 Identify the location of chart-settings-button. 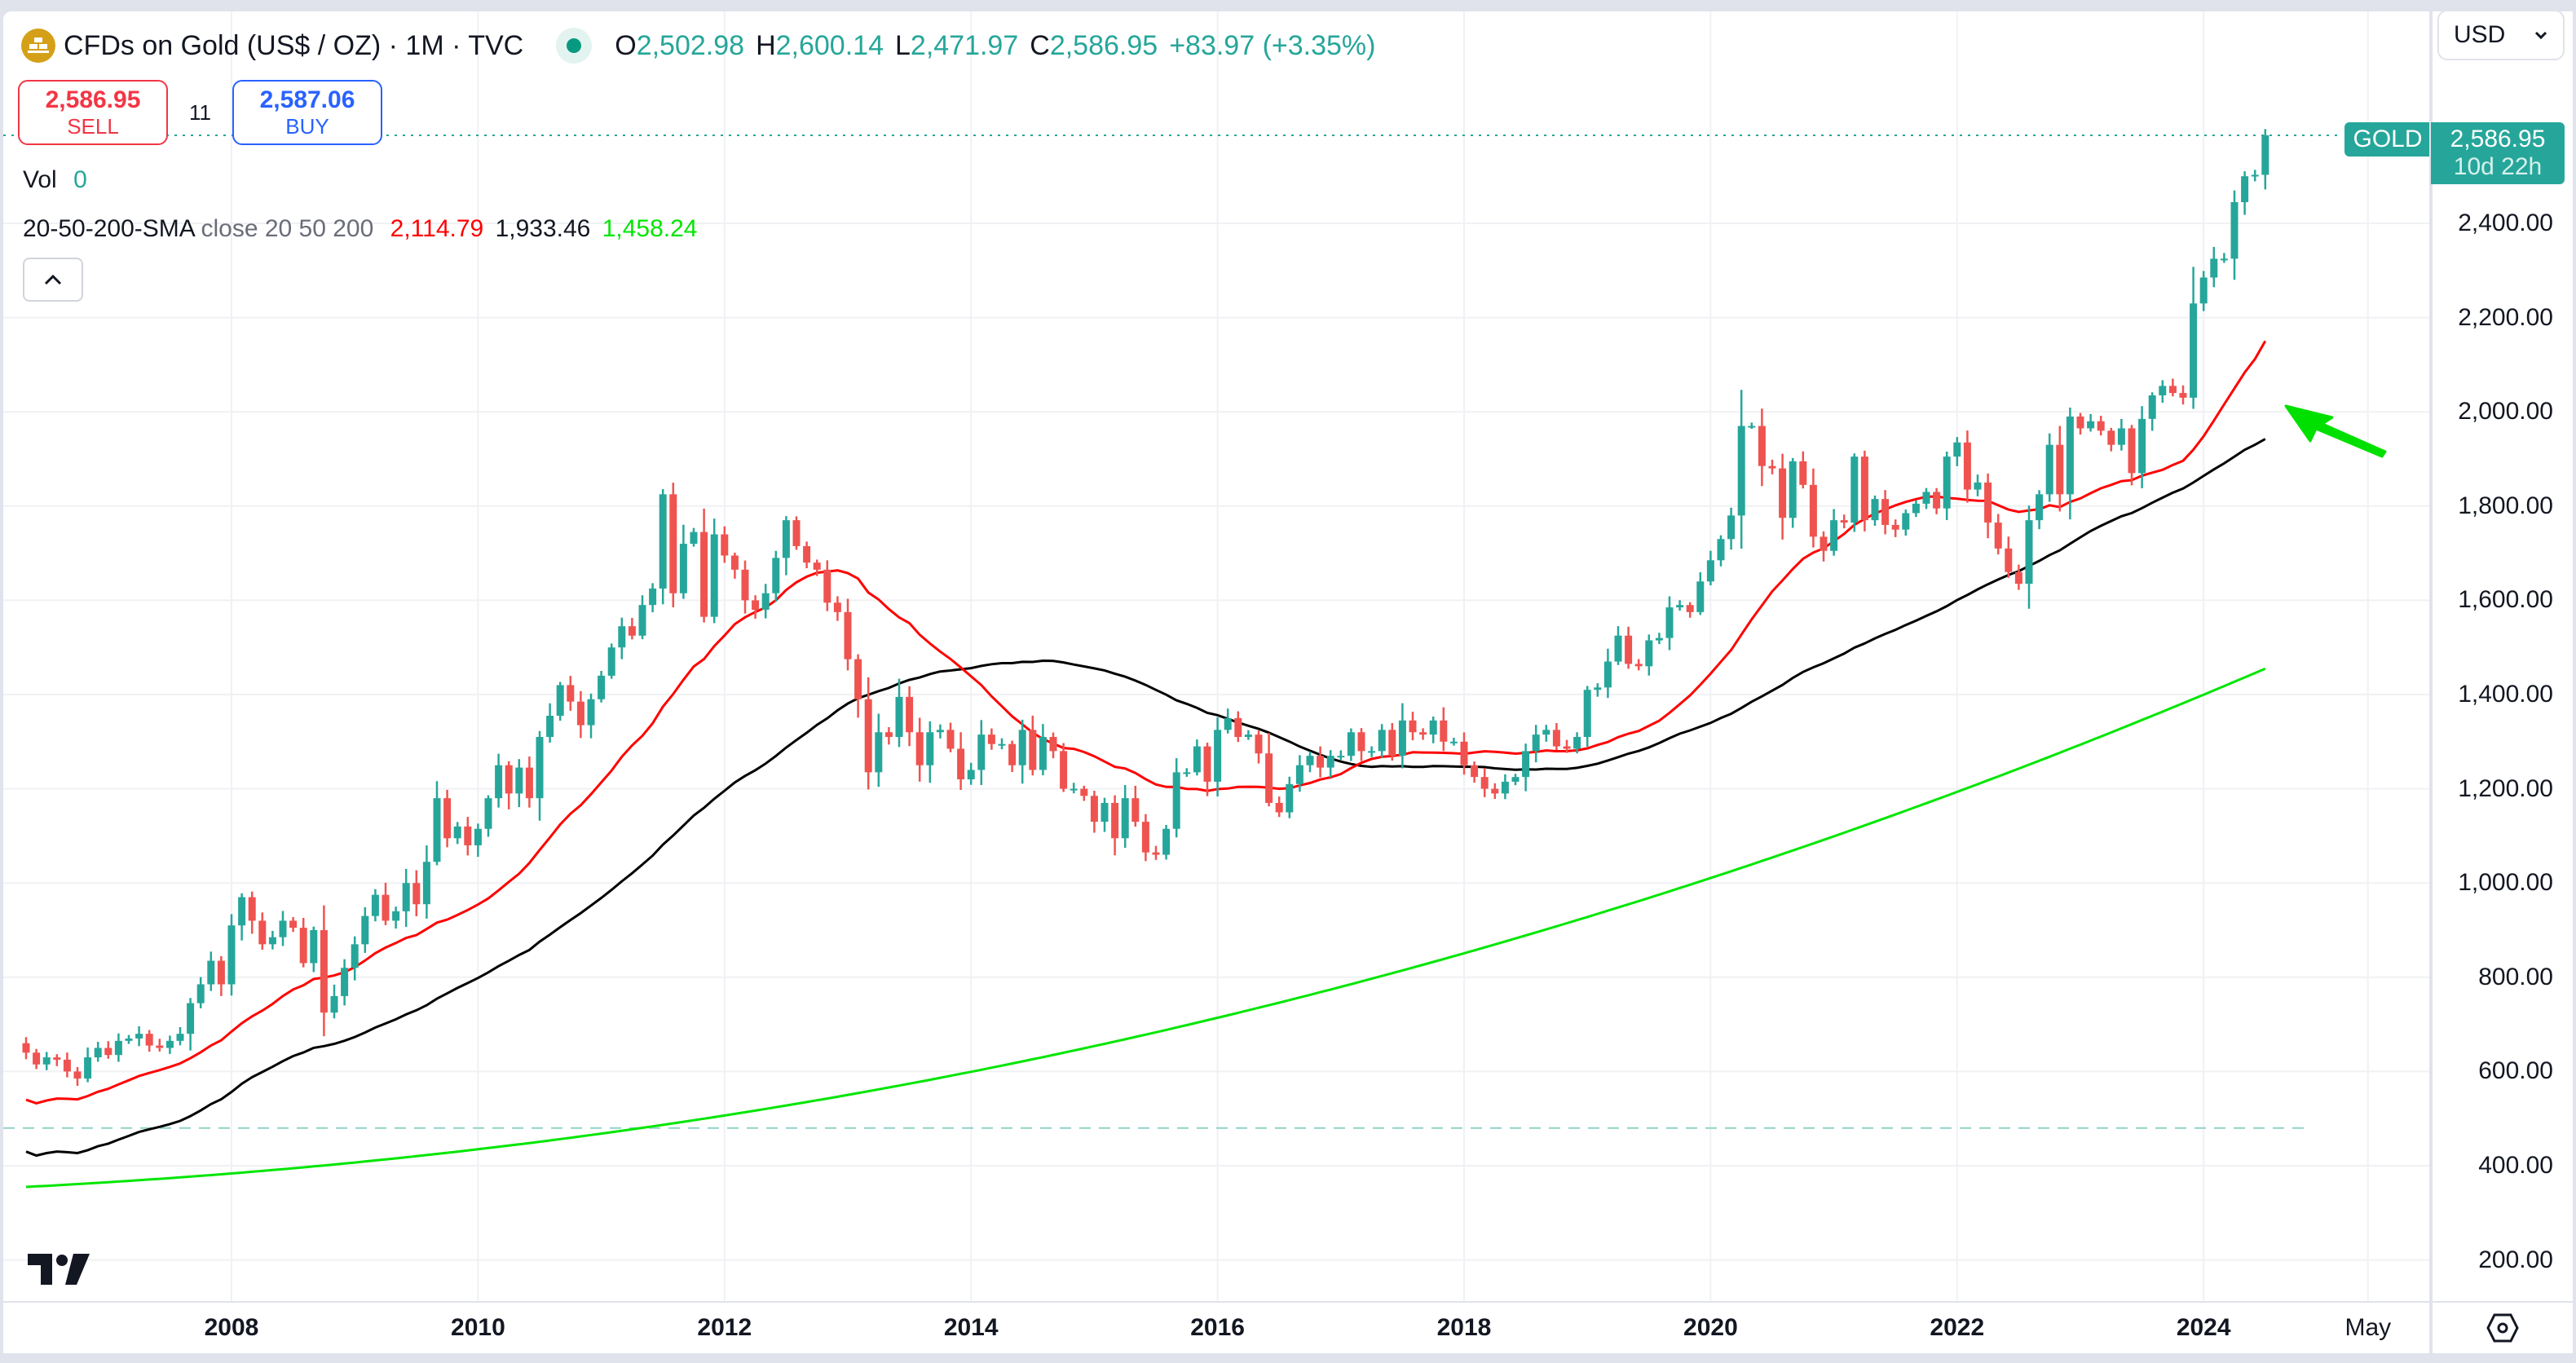
(2502, 1328).